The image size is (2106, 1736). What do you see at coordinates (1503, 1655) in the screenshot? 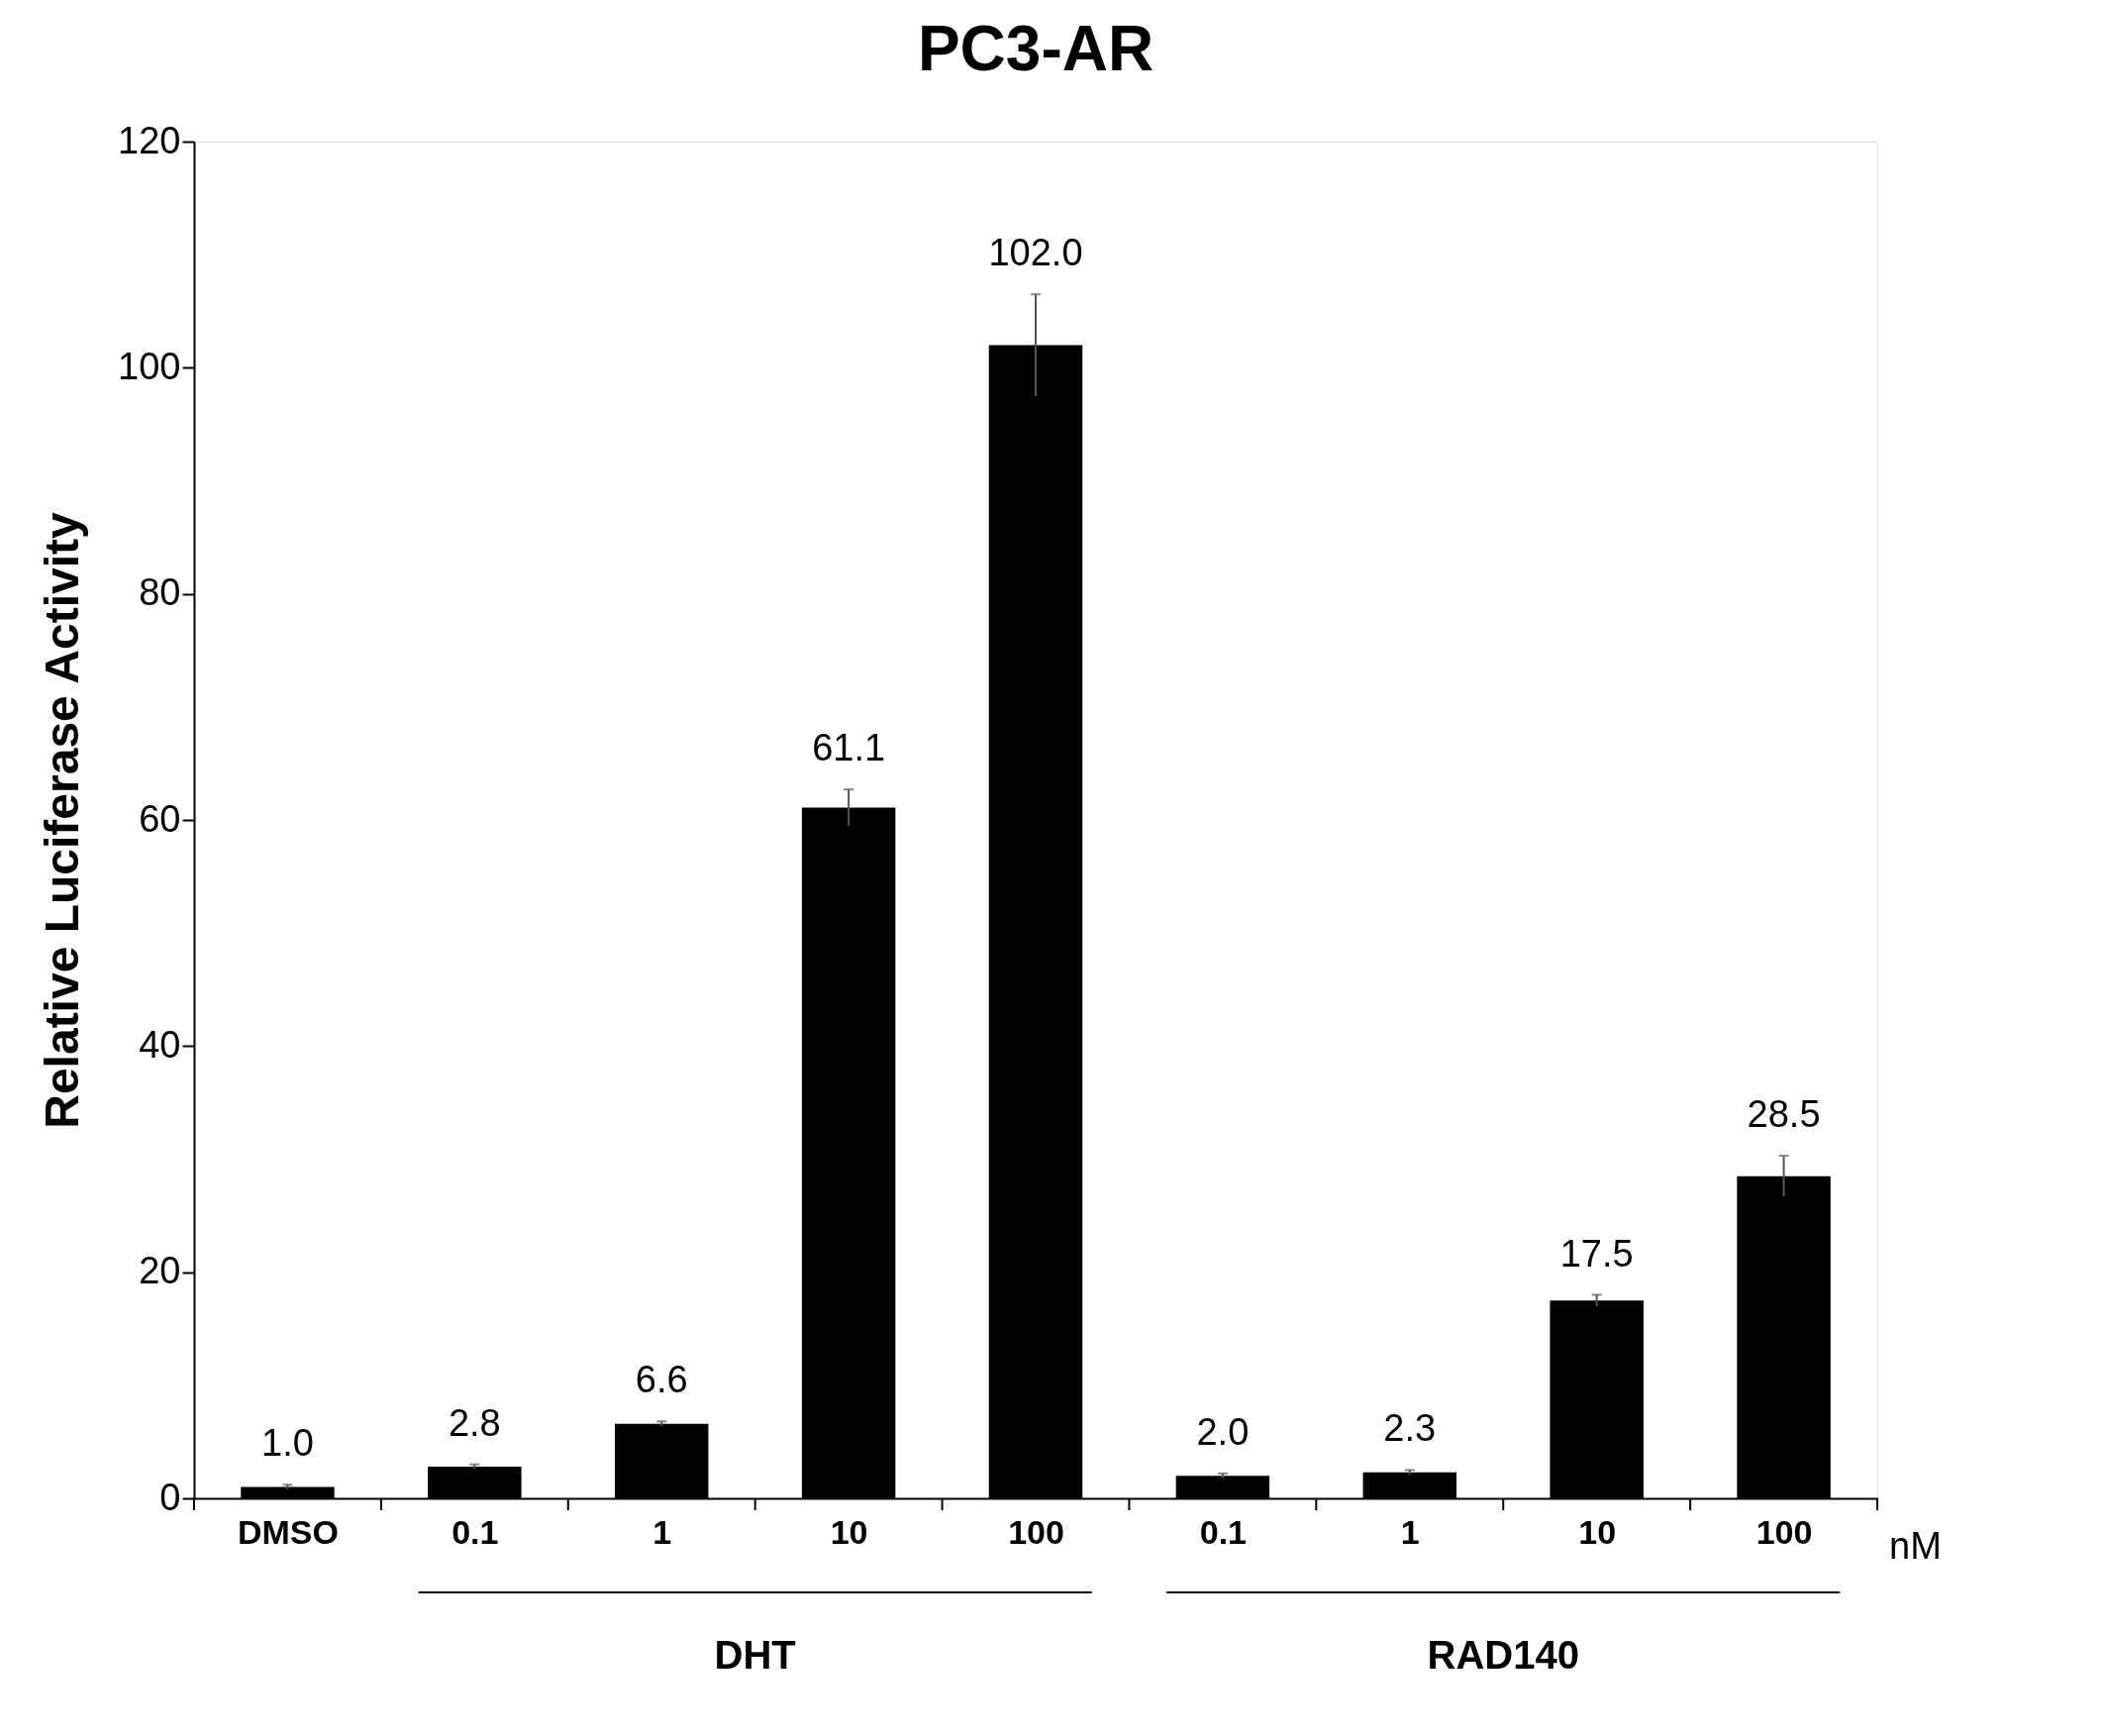
I see `text: RAD140` at bounding box center [1503, 1655].